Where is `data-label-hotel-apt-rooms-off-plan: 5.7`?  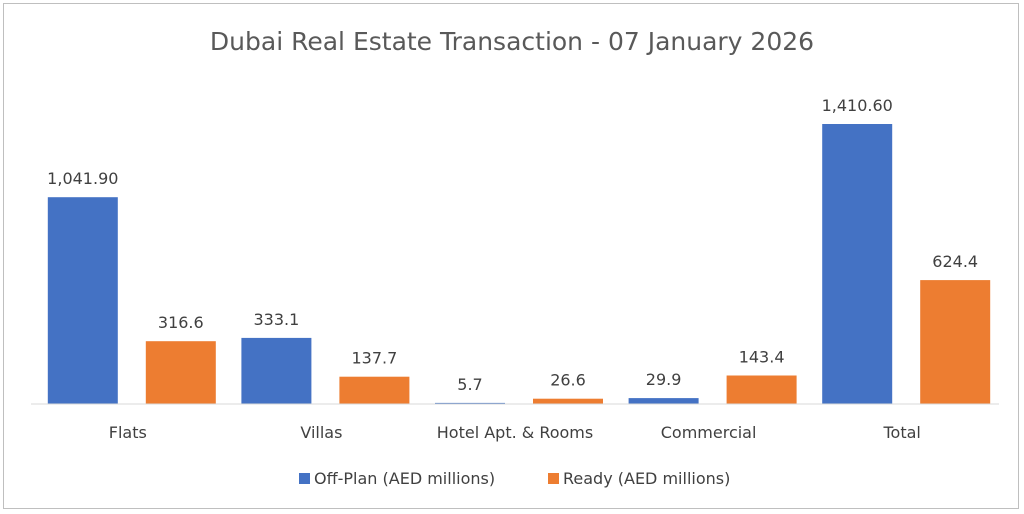 data-label-hotel-apt-rooms-off-plan: 5.7 is located at coordinates (469, 384).